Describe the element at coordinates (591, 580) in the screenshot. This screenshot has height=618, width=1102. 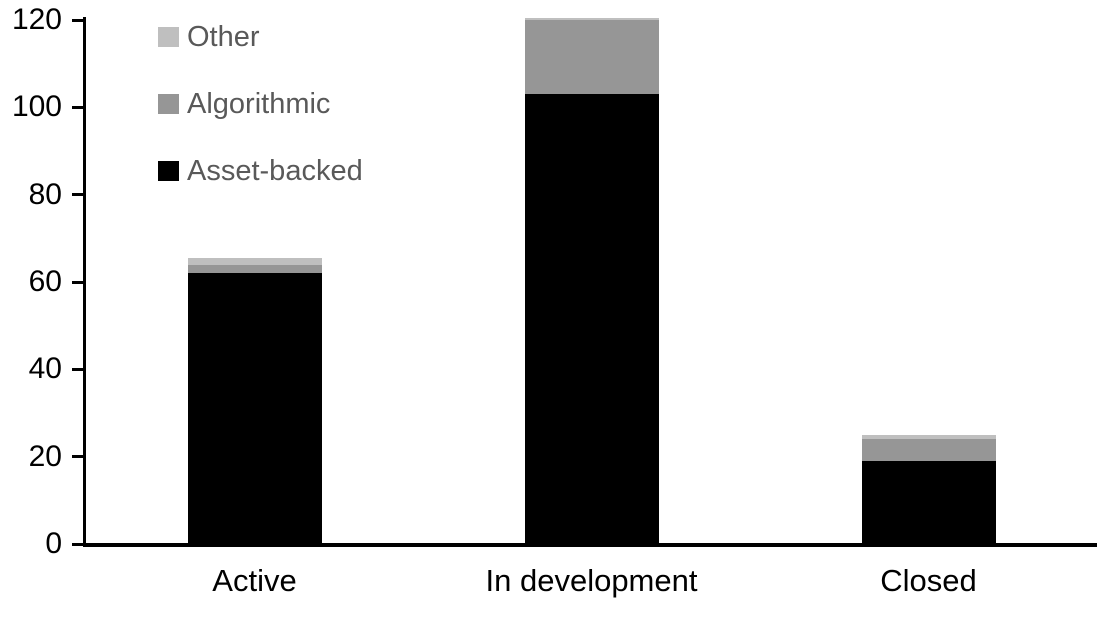
I see `category-label-in-development: In development` at that location.